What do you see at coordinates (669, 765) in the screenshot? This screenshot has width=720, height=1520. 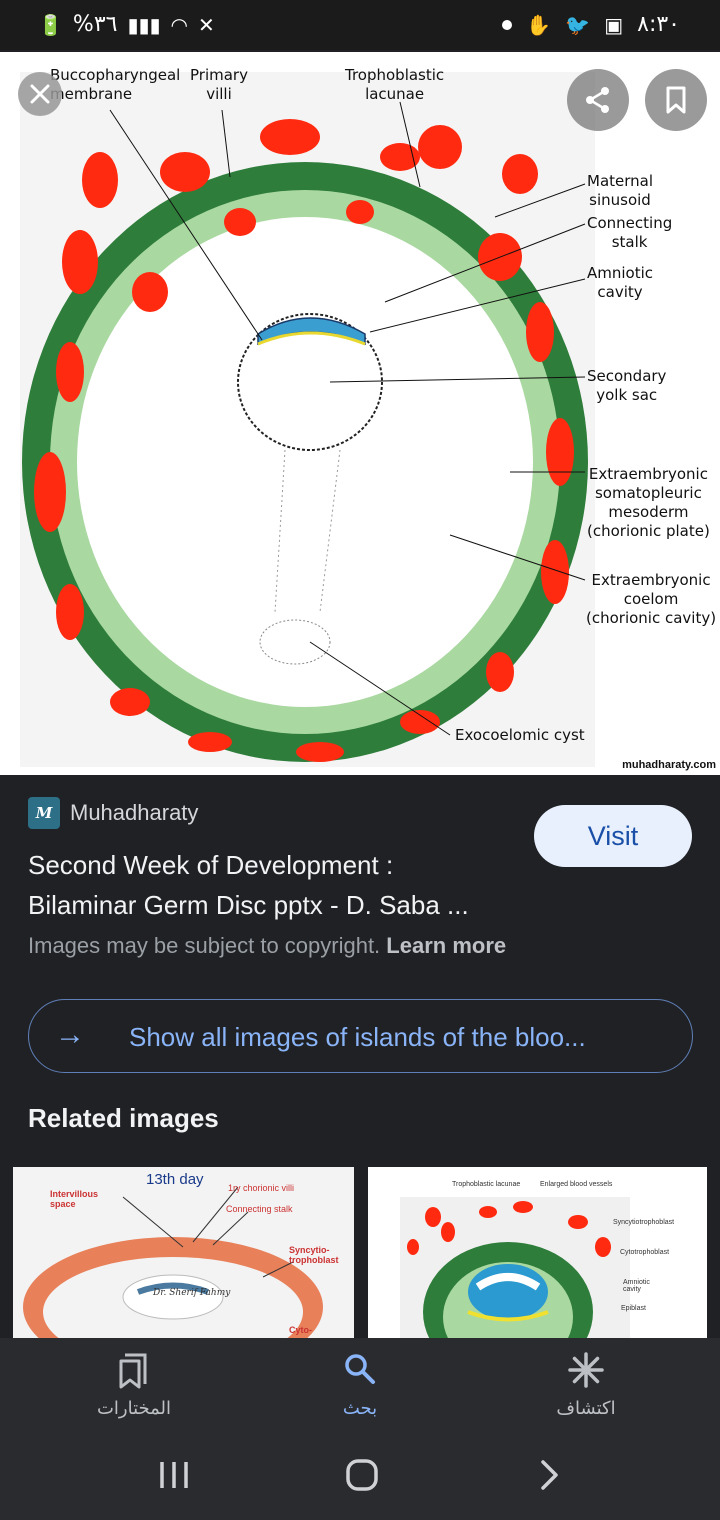 I see `watermark: muhadharaty.com` at bounding box center [669, 765].